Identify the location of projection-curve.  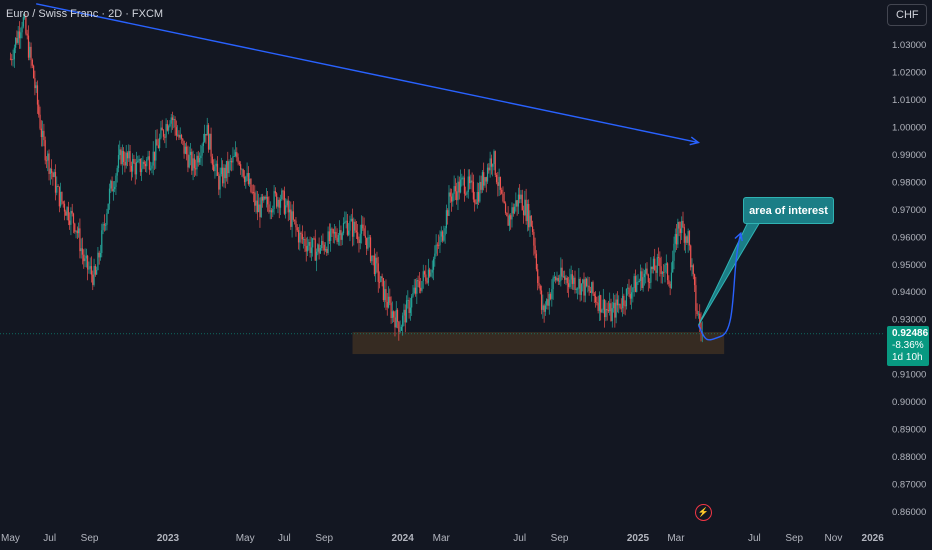
(719, 286).